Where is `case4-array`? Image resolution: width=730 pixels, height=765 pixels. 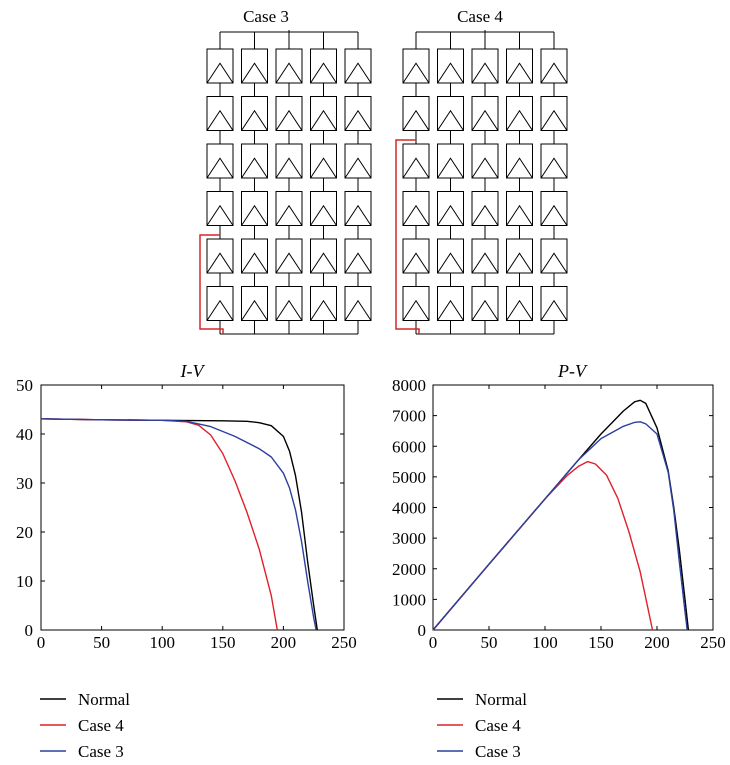 case4-array is located at coordinates (481, 182).